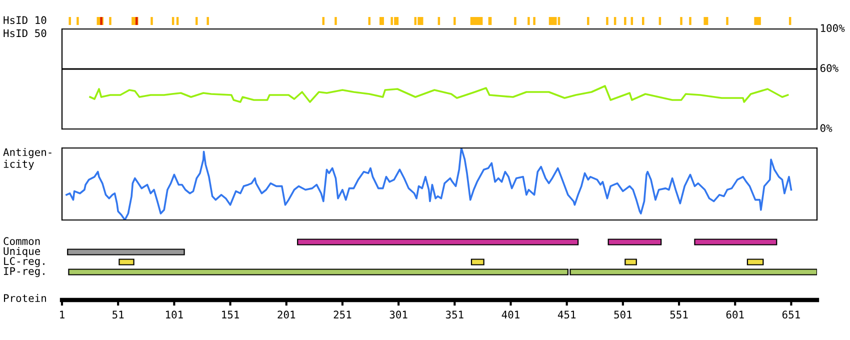  I want to click on x-axis-title: Protein, so click(25, 298).